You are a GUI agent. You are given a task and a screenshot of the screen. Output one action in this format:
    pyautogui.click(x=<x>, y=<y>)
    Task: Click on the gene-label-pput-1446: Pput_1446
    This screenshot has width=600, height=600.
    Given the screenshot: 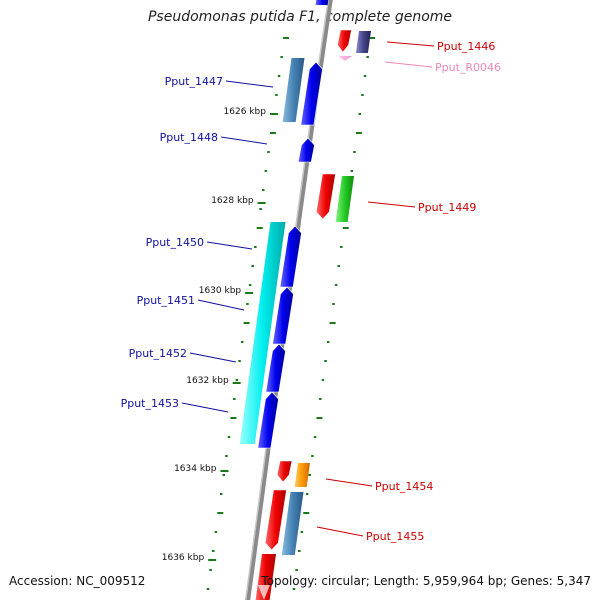 What is the action you would take?
    pyautogui.click(x=466, y=46)
    